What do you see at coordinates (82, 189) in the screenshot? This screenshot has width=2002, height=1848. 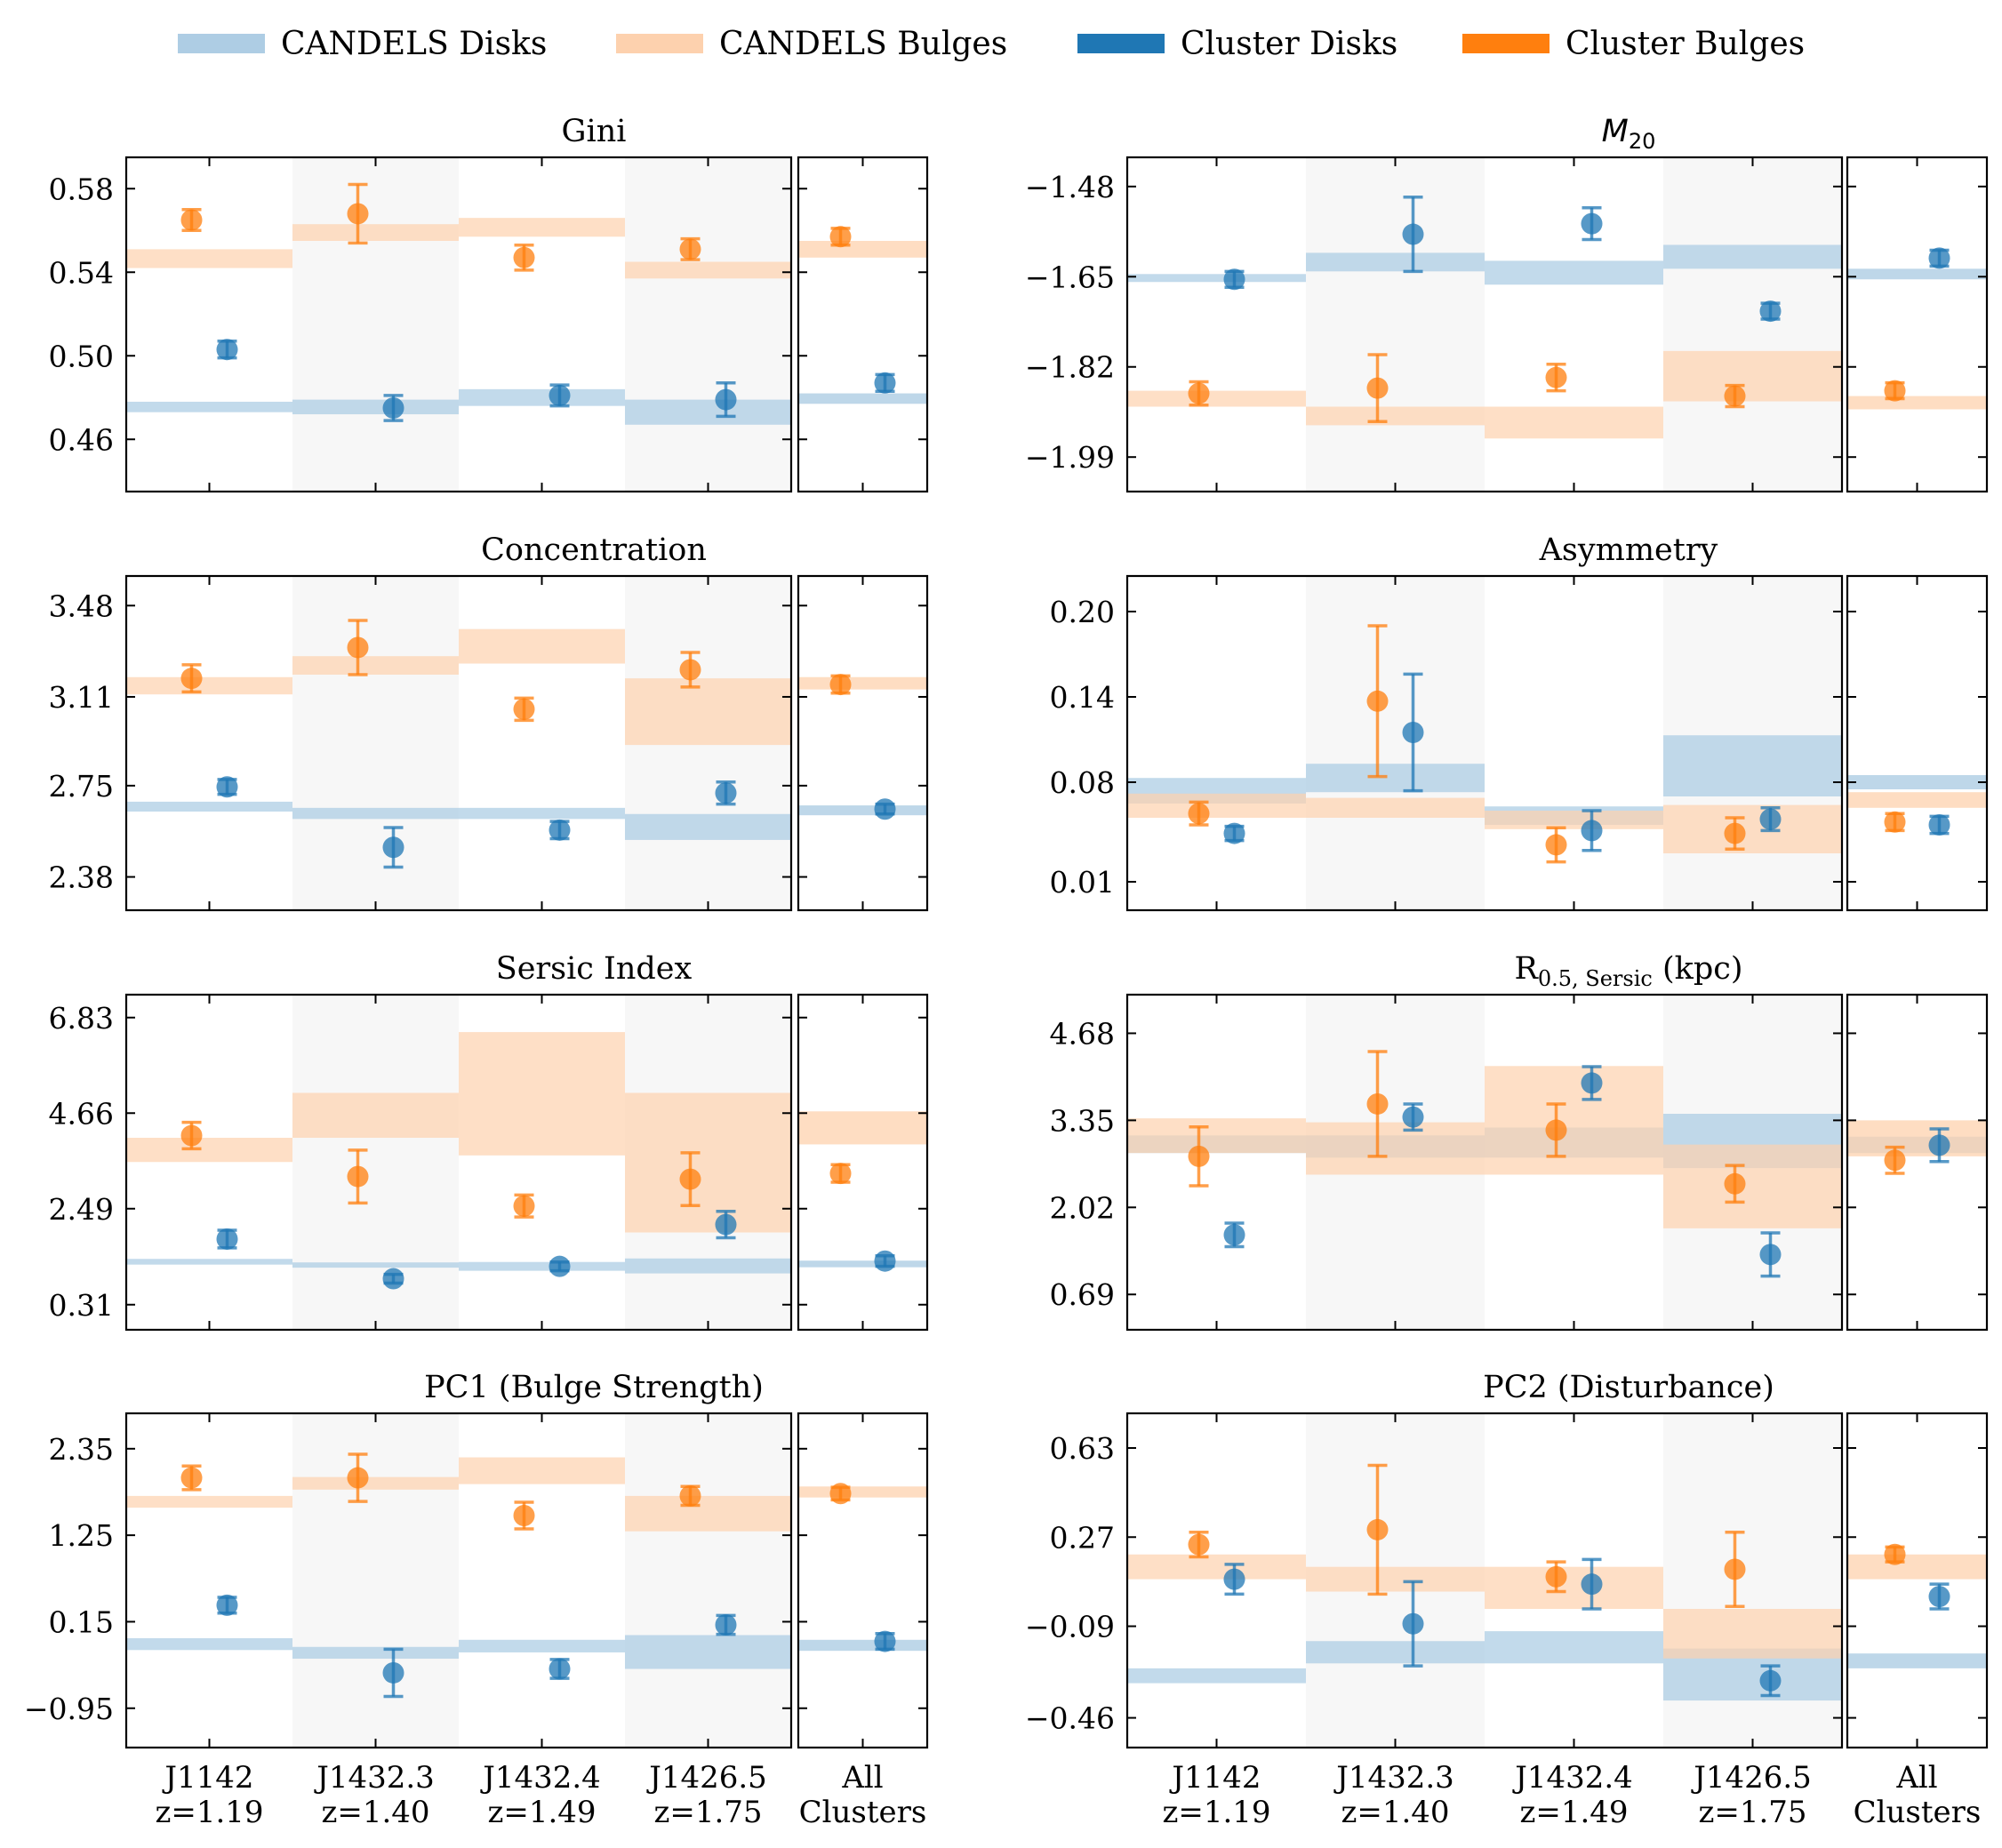 I see `ytick-label: 0.58` at bounding box center [82, 189].